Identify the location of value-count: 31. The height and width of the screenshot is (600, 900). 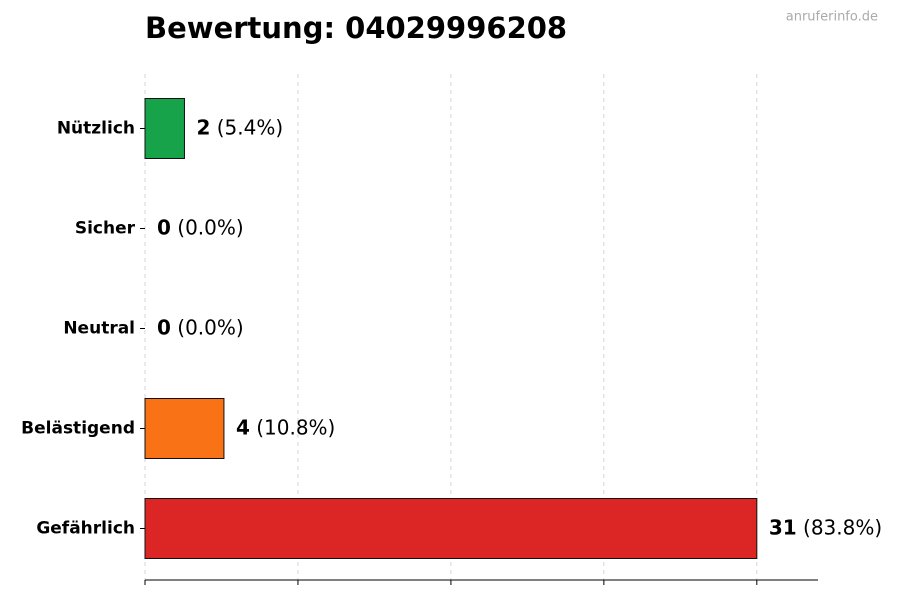
(783, 527).